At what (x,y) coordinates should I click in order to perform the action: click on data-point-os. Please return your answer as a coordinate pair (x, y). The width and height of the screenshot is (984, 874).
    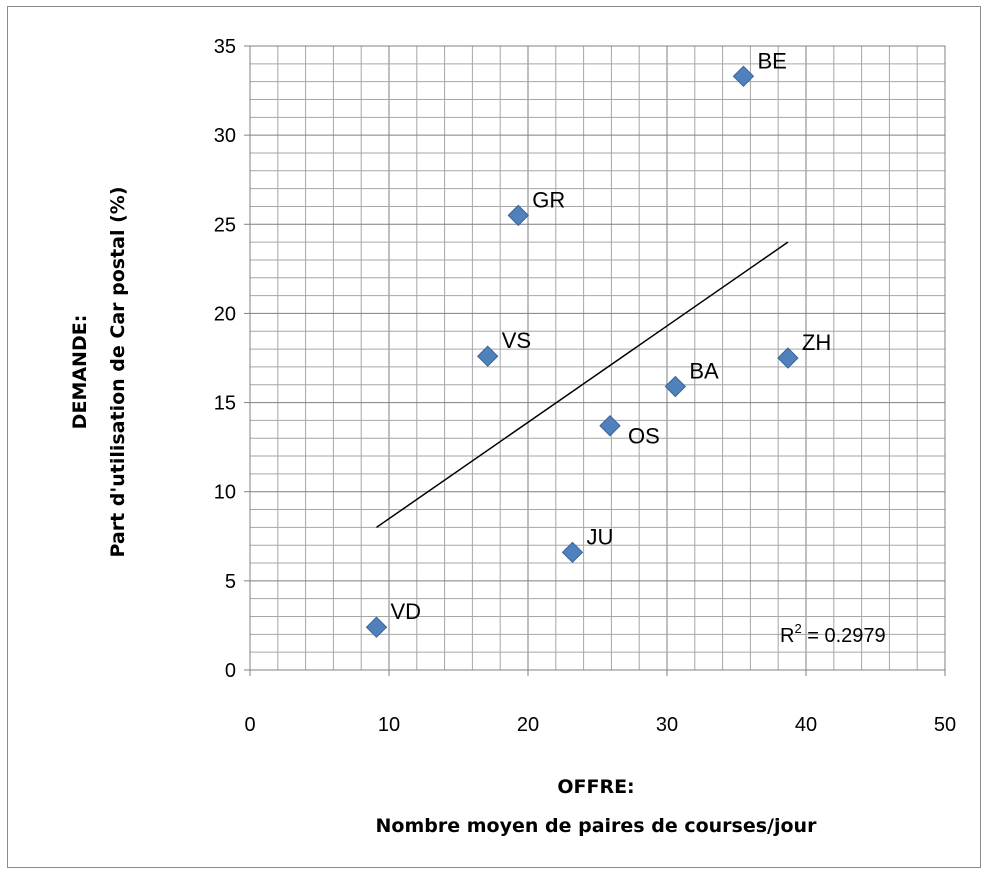
    Looking at the image, I should click on (610, 426).